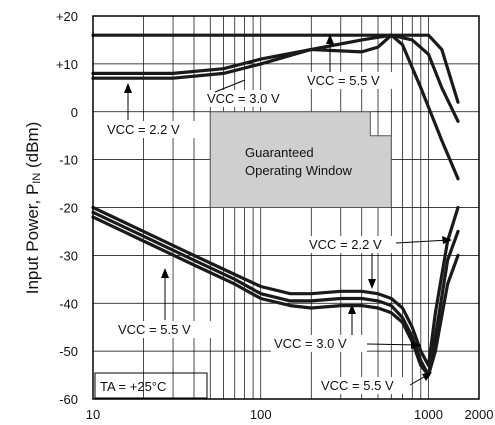 The image size is (495, 425). I want to click on vcc-30-top-label: VCC = 3.0 V, so click(243, 98).